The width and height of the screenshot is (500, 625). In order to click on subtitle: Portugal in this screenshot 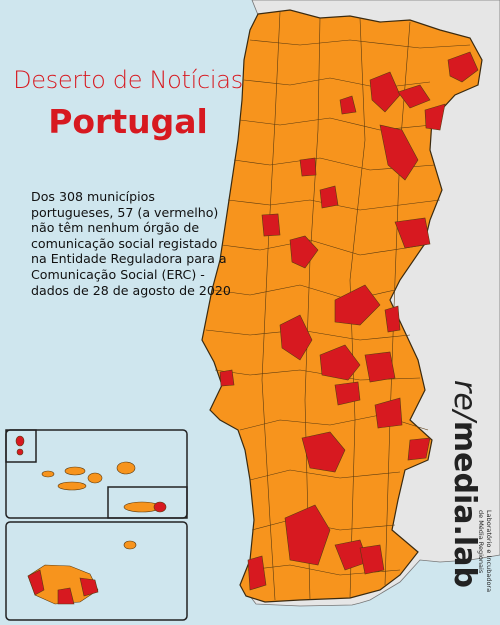, I will do `click(128, 121)`.